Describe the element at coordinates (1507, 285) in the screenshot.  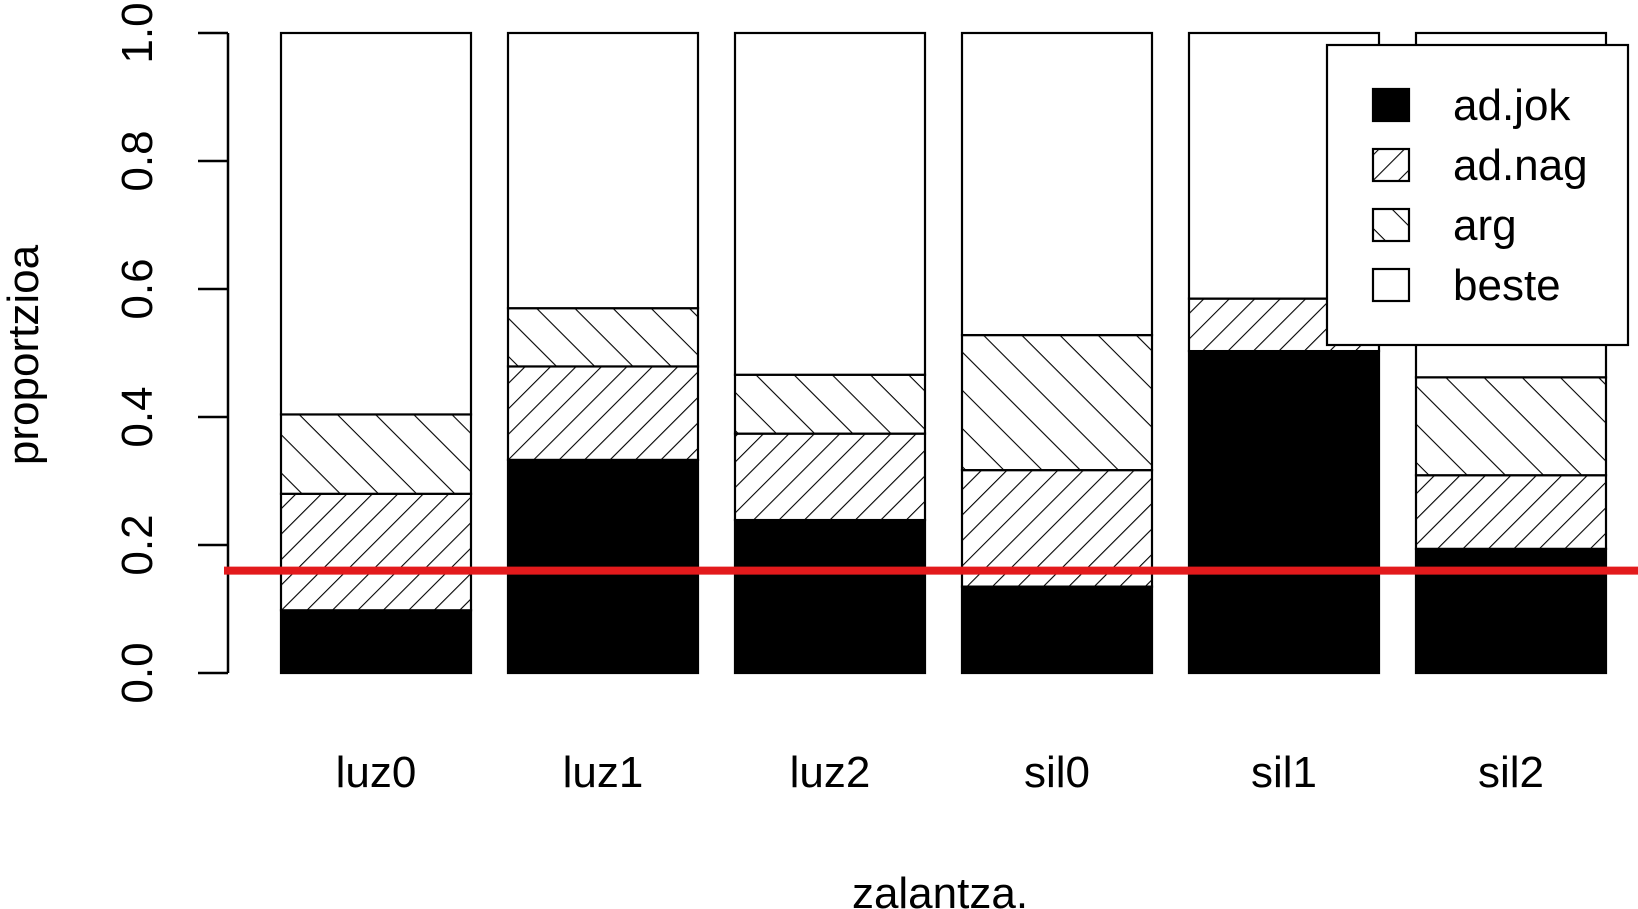
I see `legend-label: beste` at that location.